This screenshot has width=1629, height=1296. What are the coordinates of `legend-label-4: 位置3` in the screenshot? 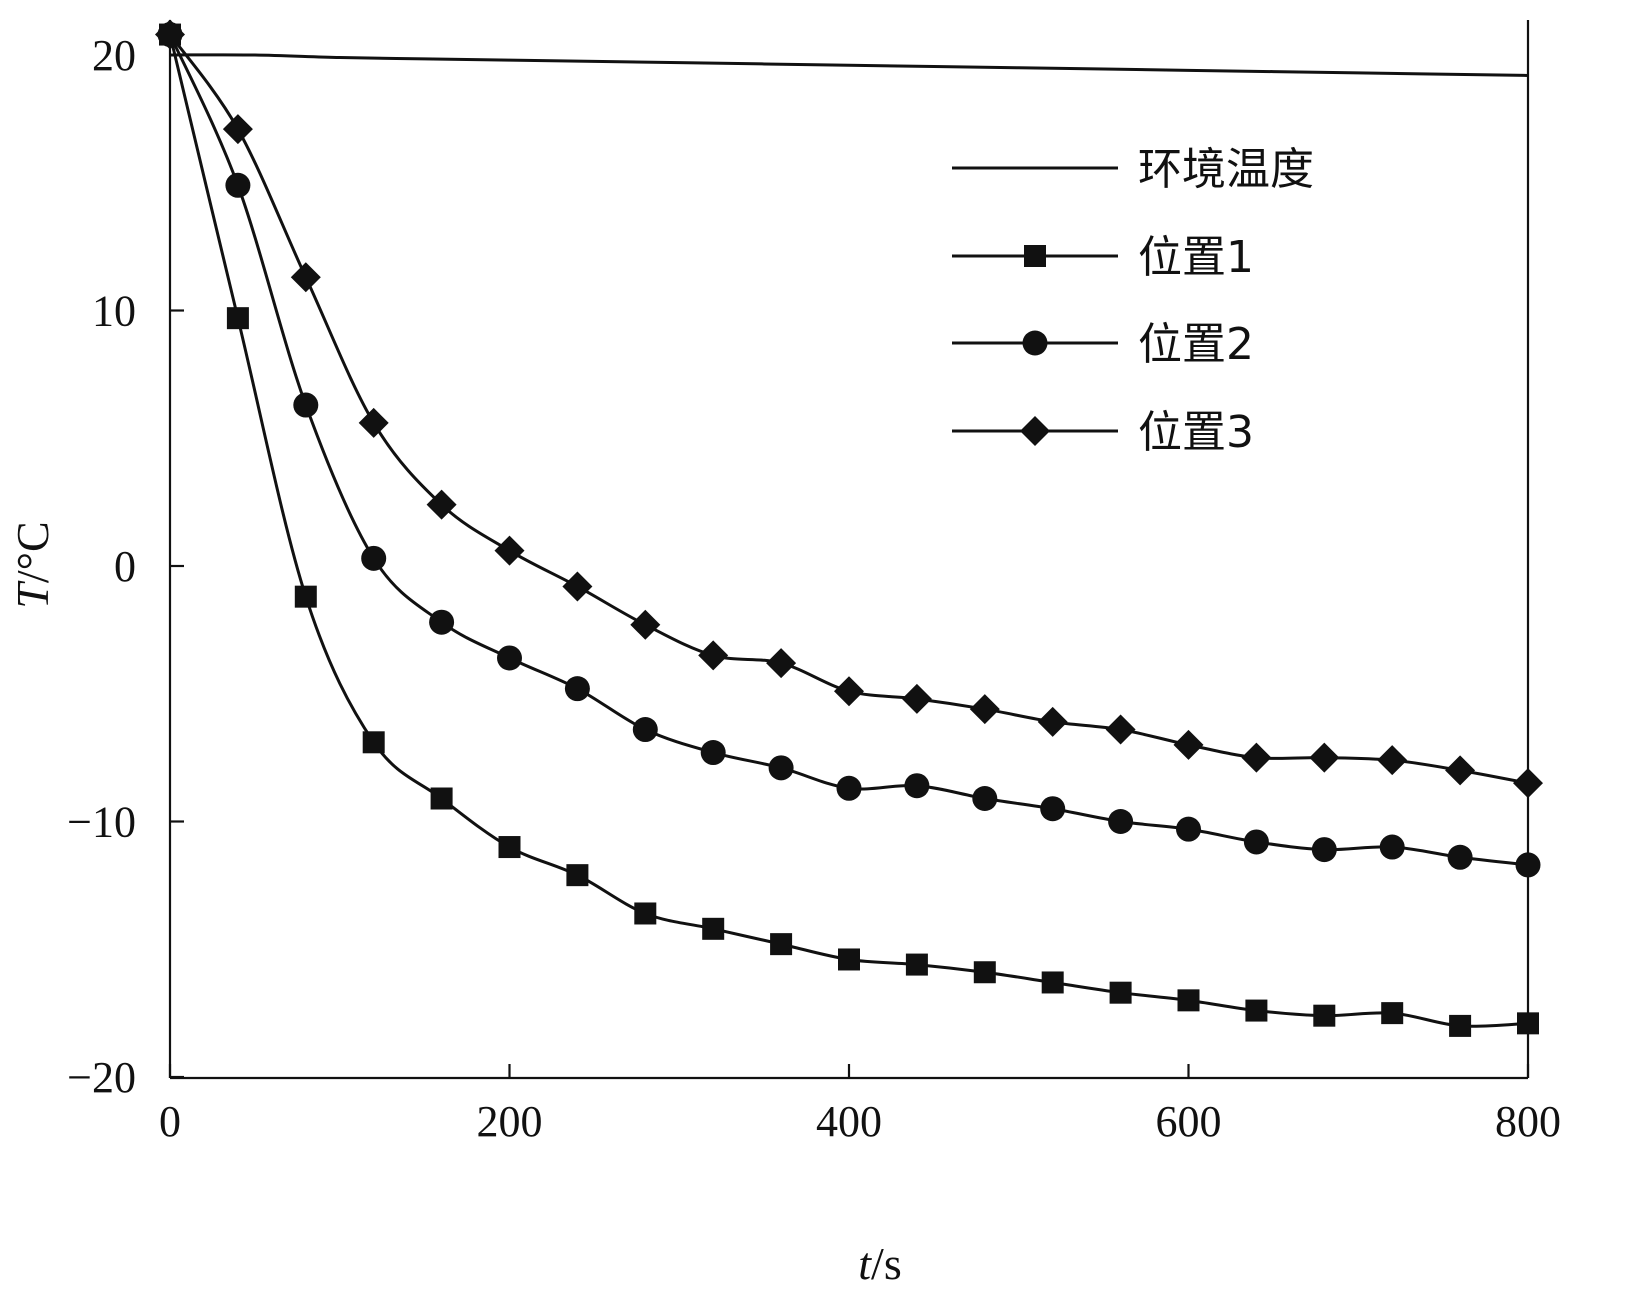 It's located at (1196, 432).